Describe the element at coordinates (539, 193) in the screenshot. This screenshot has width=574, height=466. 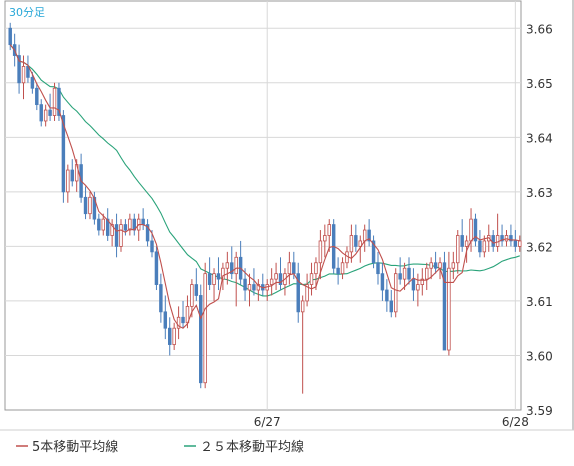
I see `y-tick-label: 3.63` at that location.